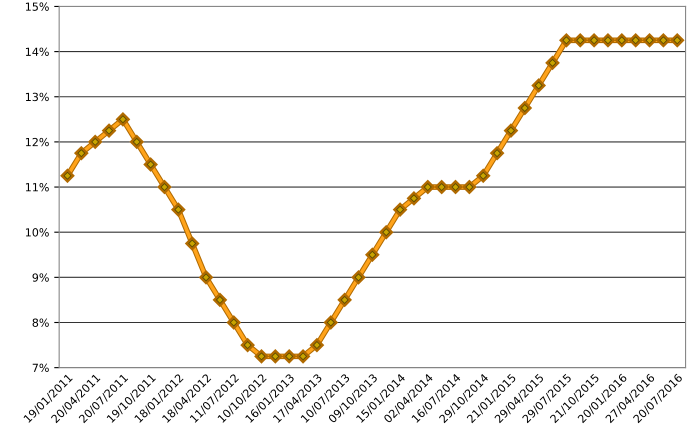 This screenshot has width=696, height=430. Describe the element at coordinates (37, 52) in the screenshot. I see `y-tick-label: 14%` at that location.